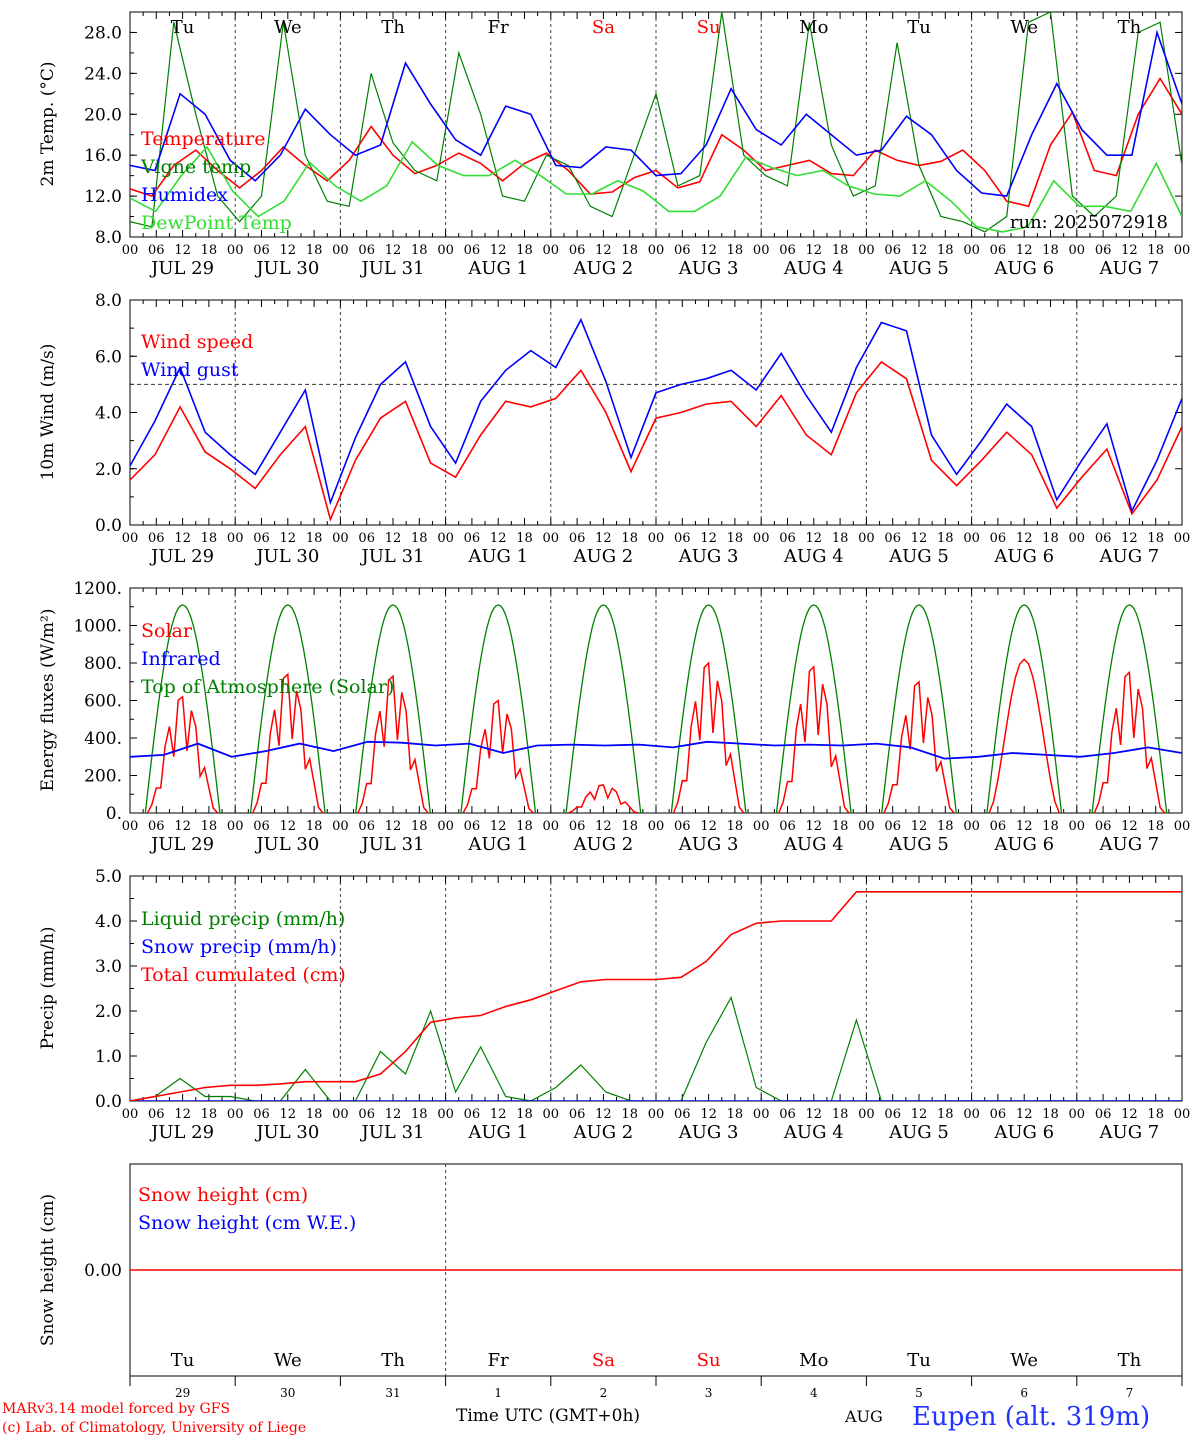  Describe the element at coordinates (103, 739) in the screenshot. I see `y-tick-label: 400.` at that location.